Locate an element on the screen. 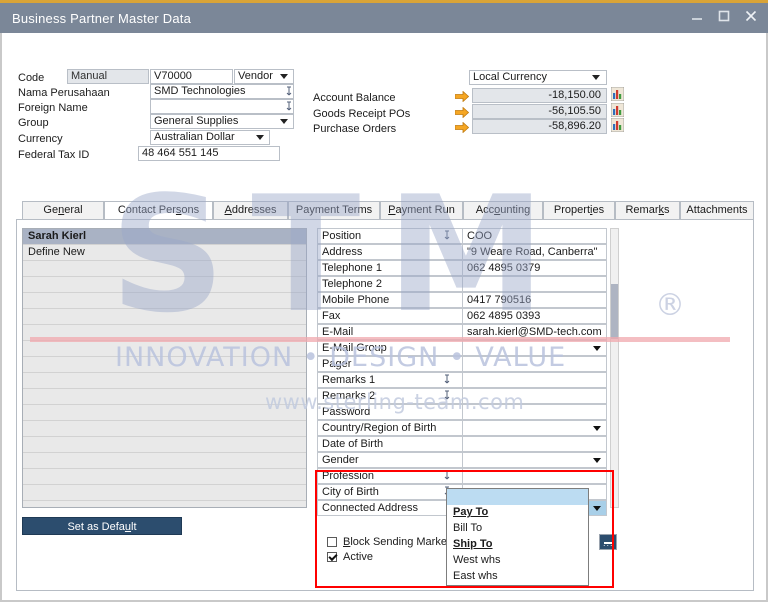 Image resolution: width=768 pixels, height=602 pixels. connected-address-dropdown: Pay To Bill To Ship To West whs East whs is located at coordinates (517, 537).